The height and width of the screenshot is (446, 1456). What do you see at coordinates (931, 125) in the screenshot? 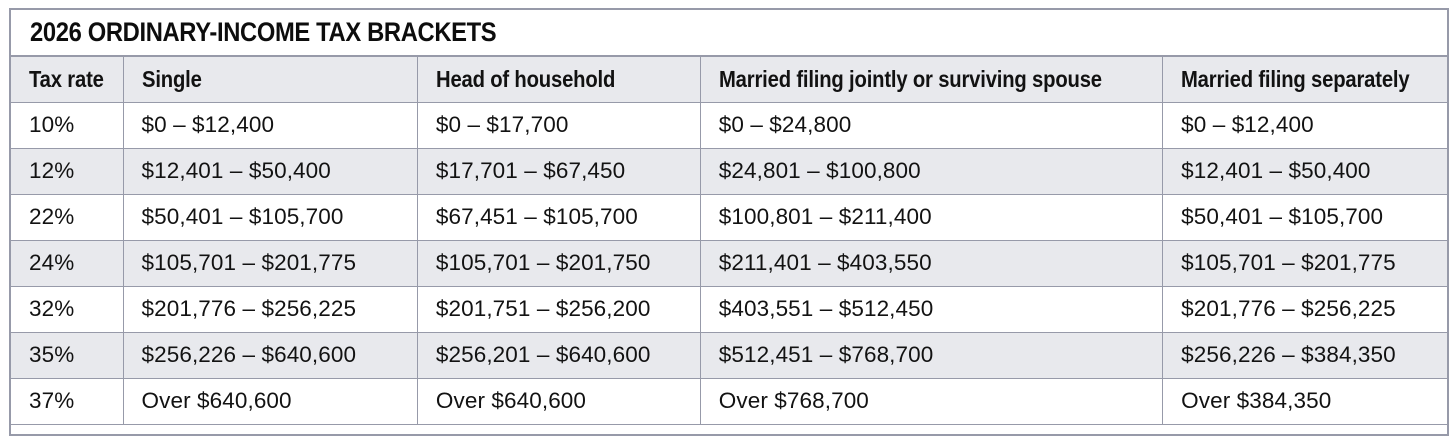
I see `bracket-range-cell: $0 – $24,800` at bounding box center [931, 125].